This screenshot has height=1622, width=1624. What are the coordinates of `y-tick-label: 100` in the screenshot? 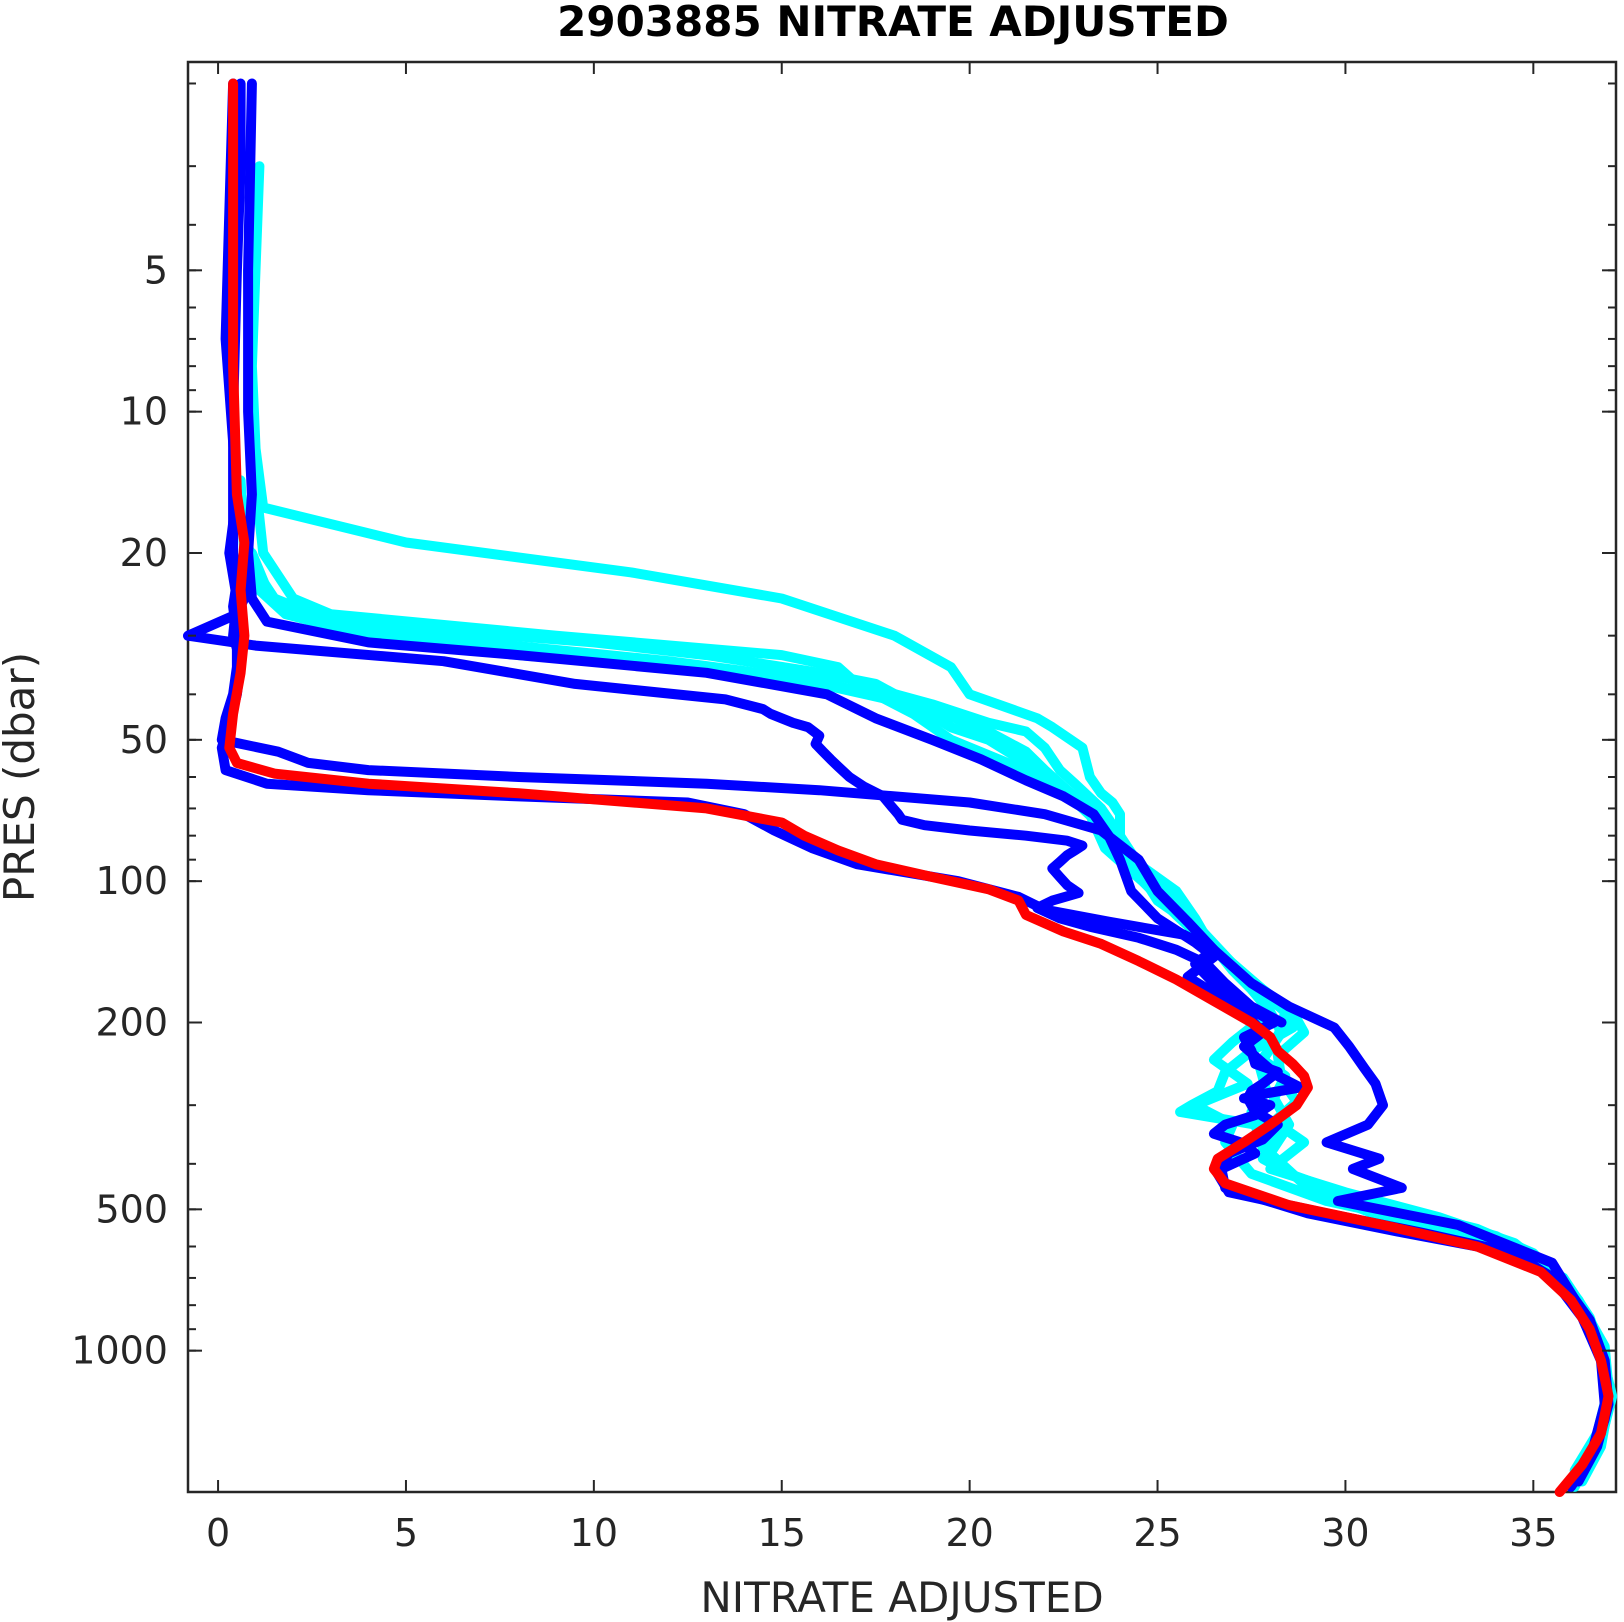 It's located at (131, 881).